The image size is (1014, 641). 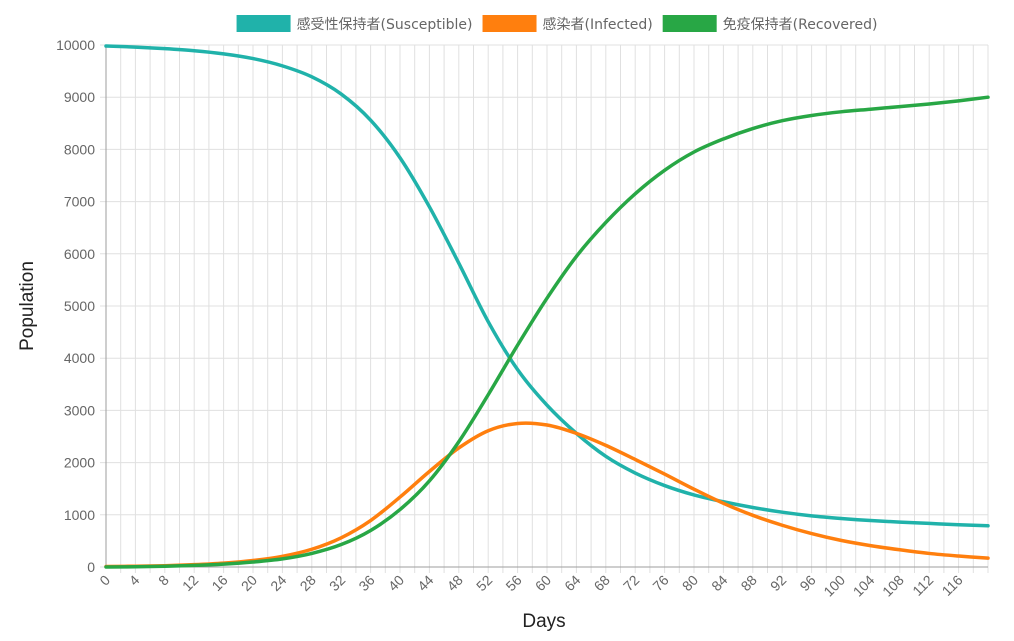 What do you see at coordinates (631, 583) in the screenshot?
I see `x-tick-label: 72` at bounding box center [631, 583].